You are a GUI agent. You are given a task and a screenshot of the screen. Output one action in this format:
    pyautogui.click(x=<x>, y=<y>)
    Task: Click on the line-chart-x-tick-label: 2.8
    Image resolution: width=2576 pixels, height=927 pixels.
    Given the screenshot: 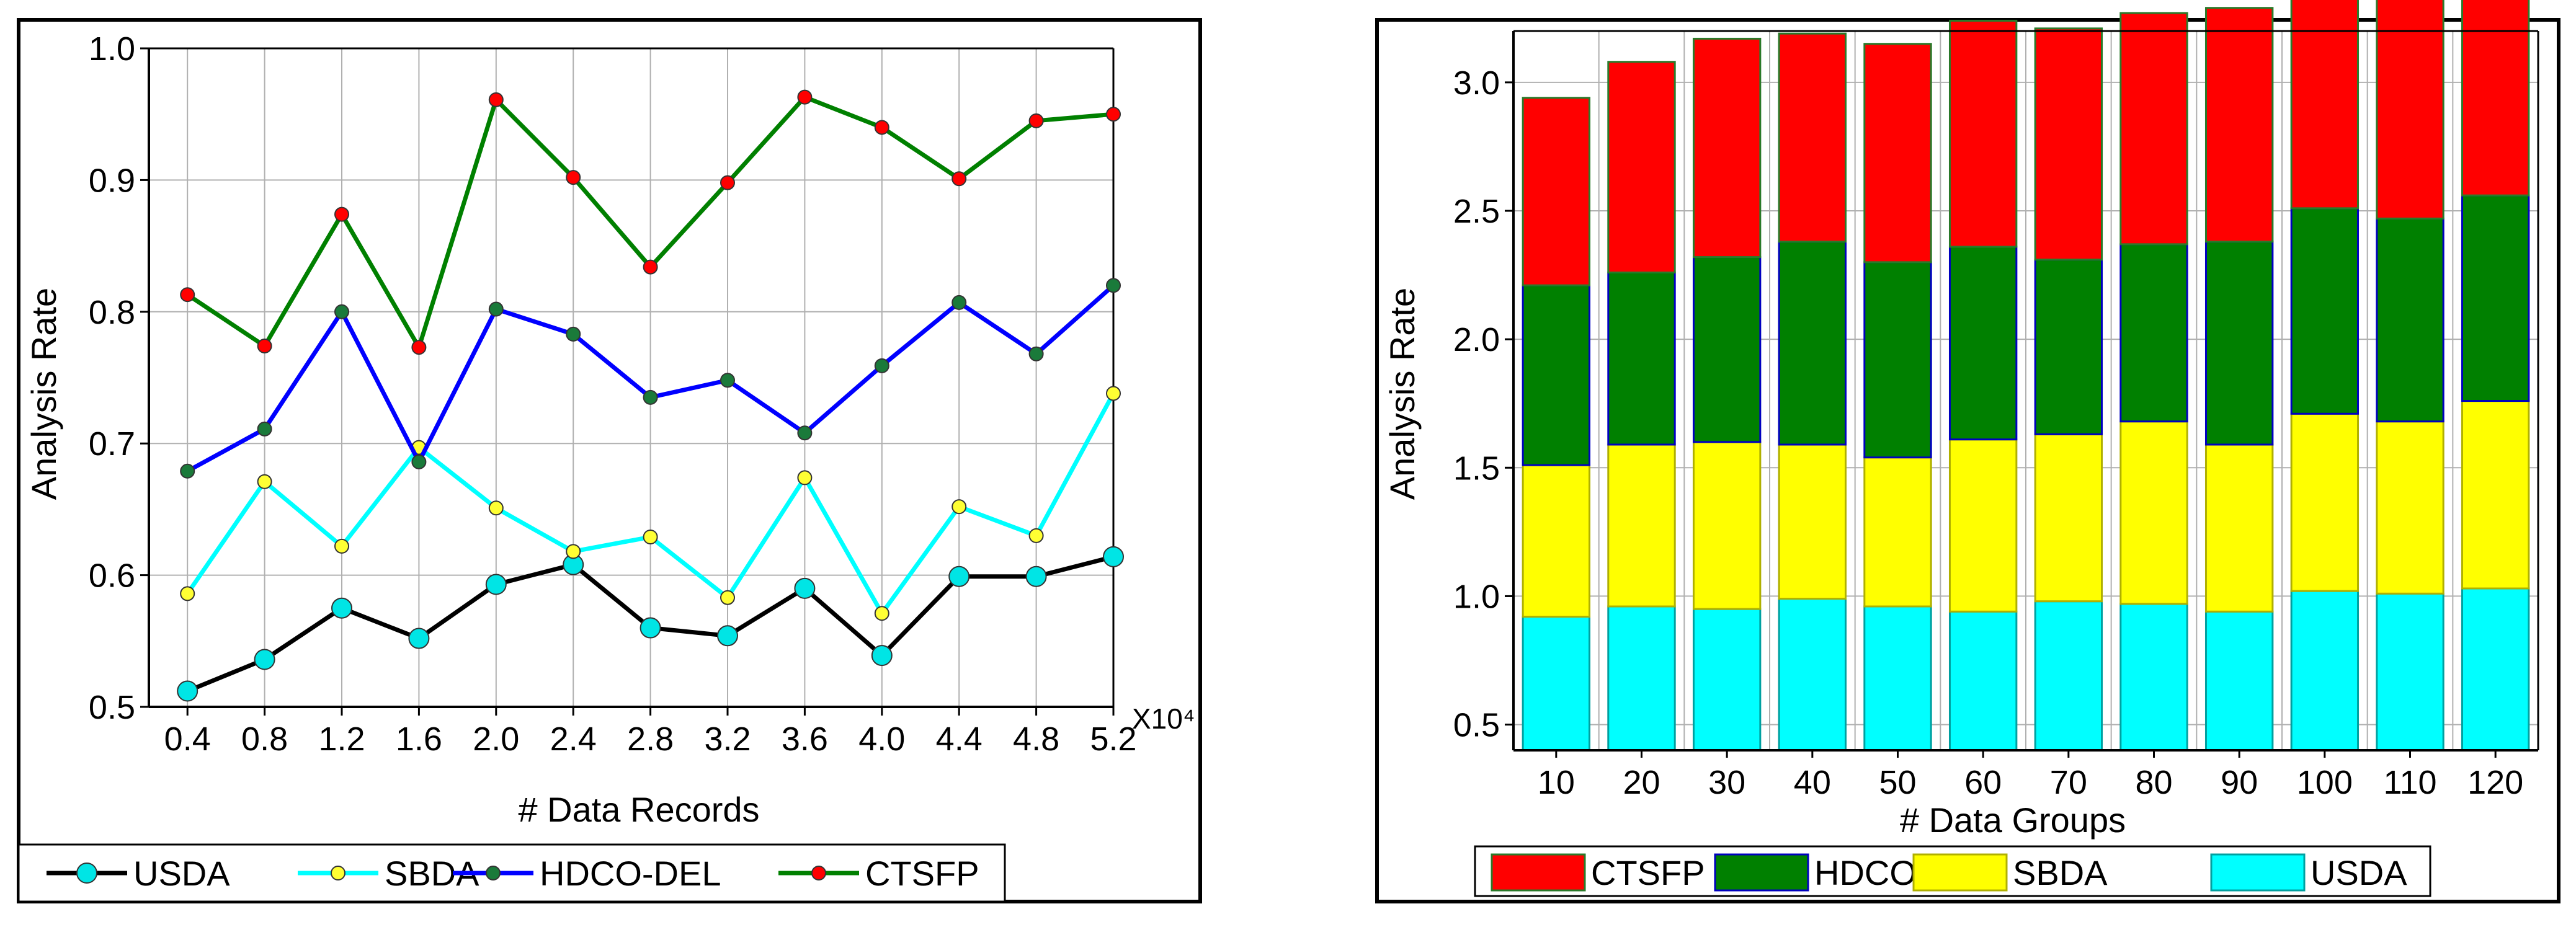 What is the action you would take?
    pyautogui.click(x=651, y=739)
    